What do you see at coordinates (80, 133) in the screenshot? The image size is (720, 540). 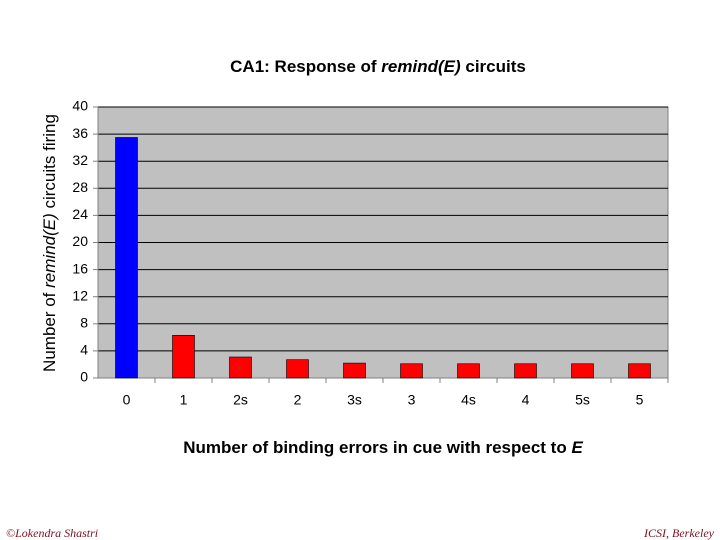 I see `y-tick-label: 36` at bounding box center [80, 133].